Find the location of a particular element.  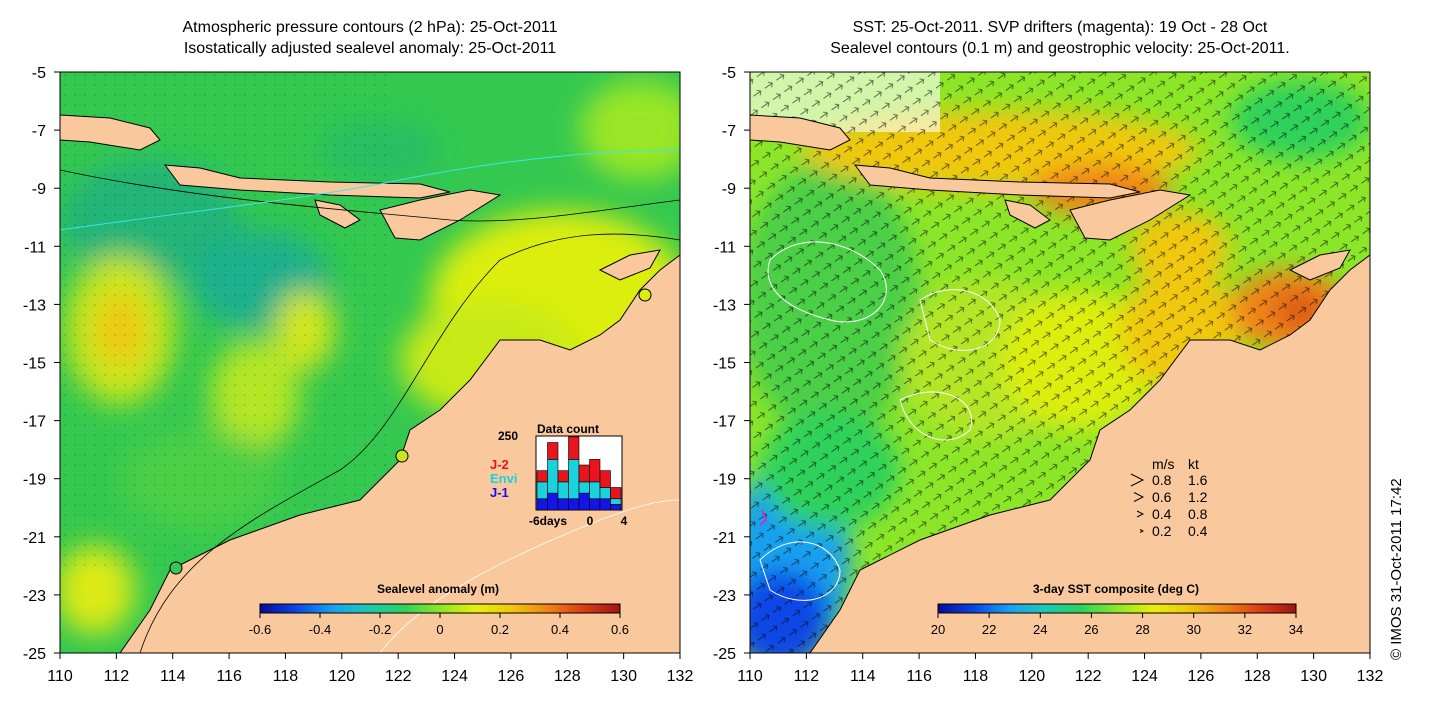

colorbar-tick-label: 0 is located at coordinates (439, 629).